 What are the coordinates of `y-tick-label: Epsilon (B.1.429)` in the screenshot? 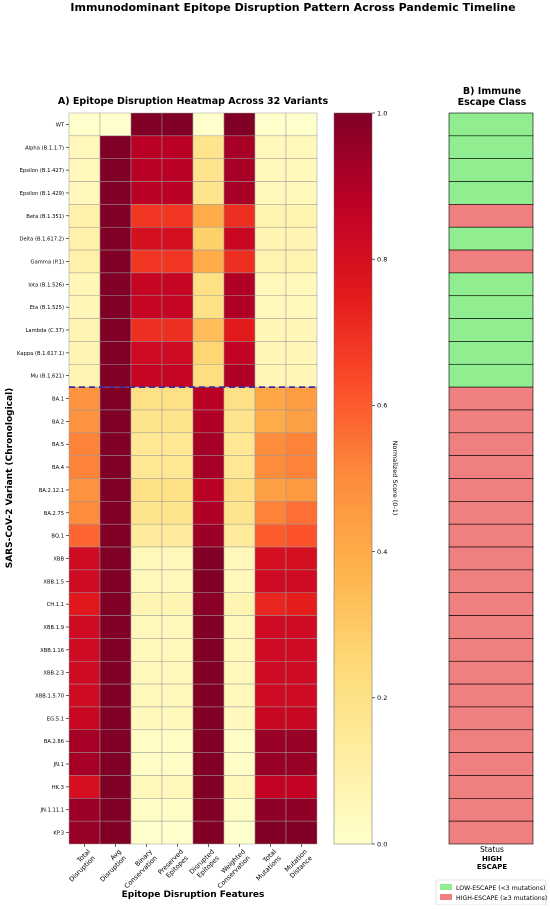 It's located at (42, 194).